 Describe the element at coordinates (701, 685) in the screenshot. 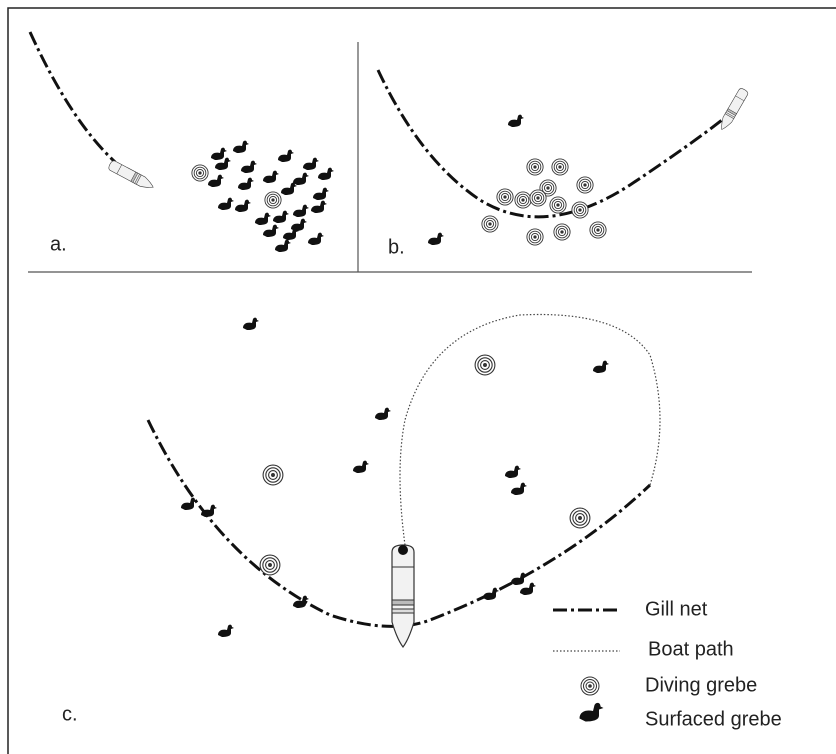

I see `legend-label: Diving grebe` at that location.